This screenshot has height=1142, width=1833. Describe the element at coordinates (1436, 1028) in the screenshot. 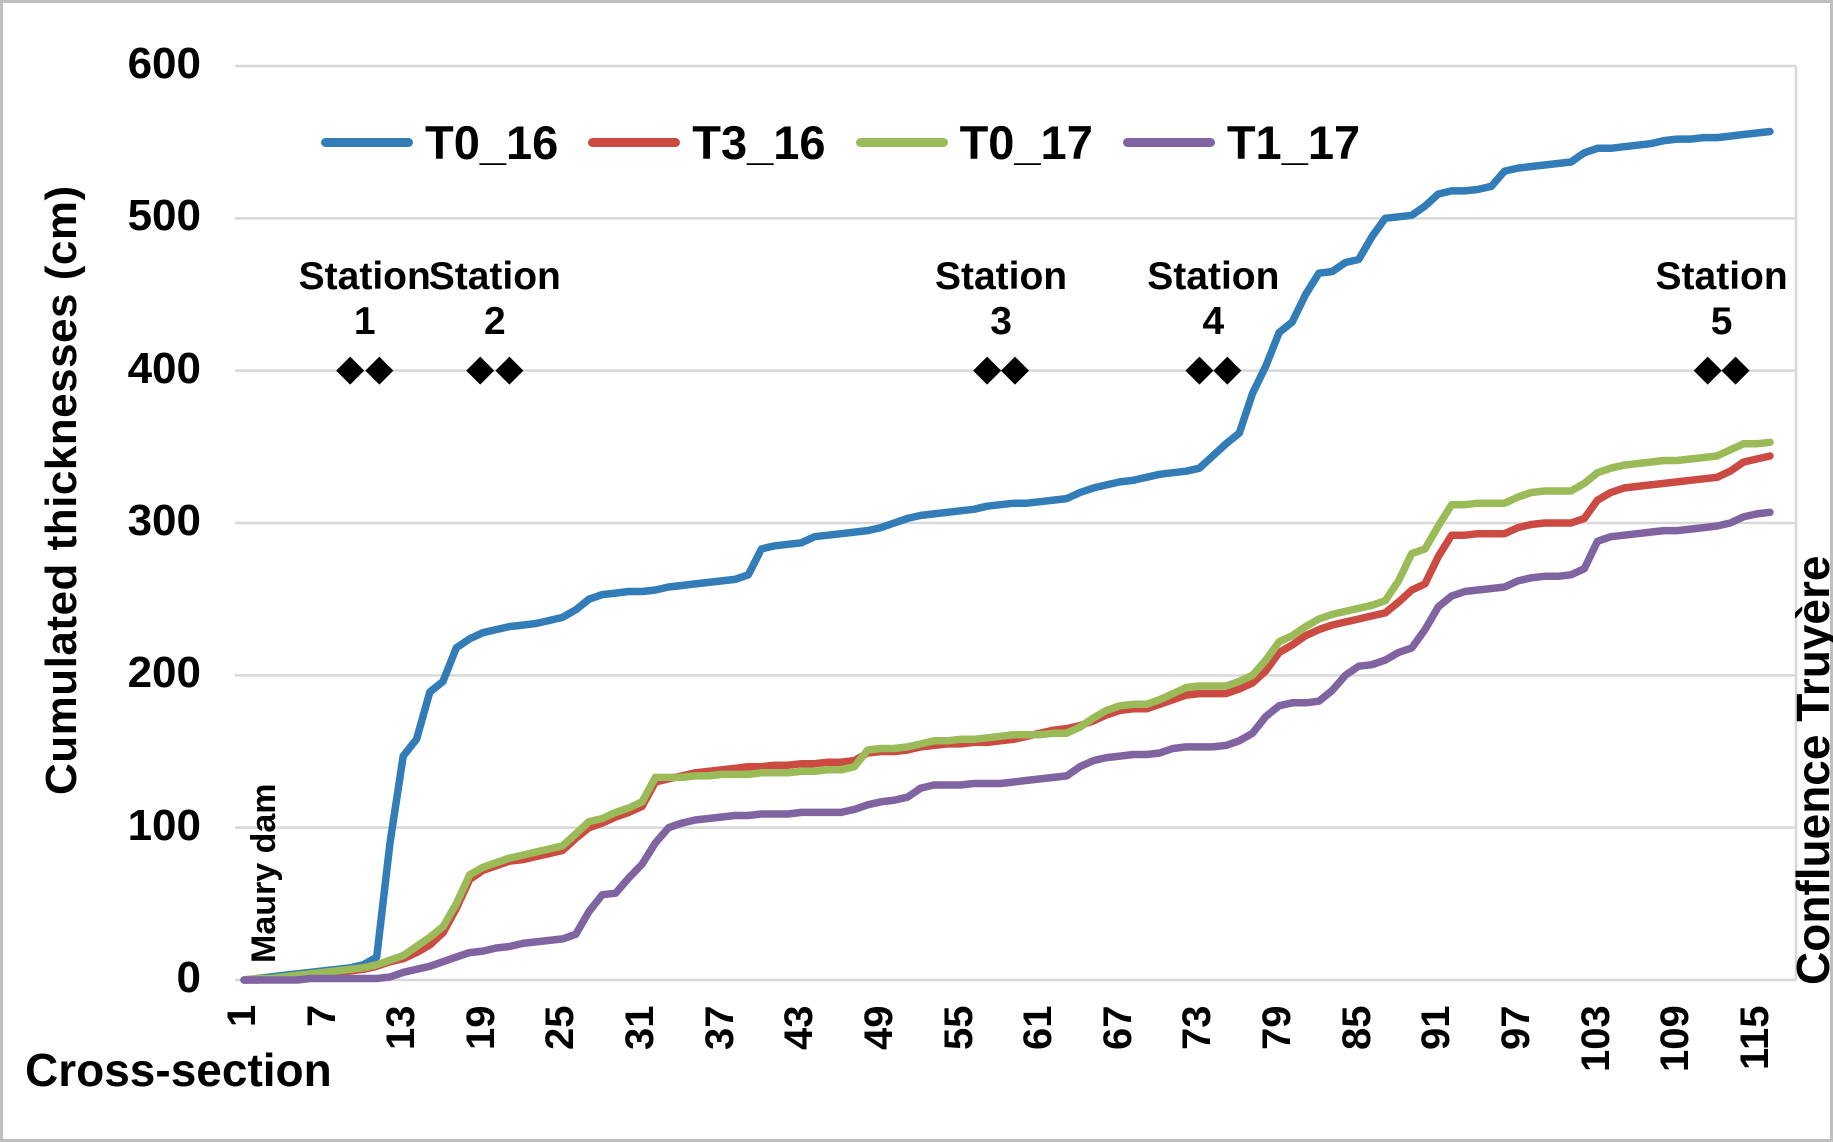

I see `x-tick-label-91: 91` at that location.